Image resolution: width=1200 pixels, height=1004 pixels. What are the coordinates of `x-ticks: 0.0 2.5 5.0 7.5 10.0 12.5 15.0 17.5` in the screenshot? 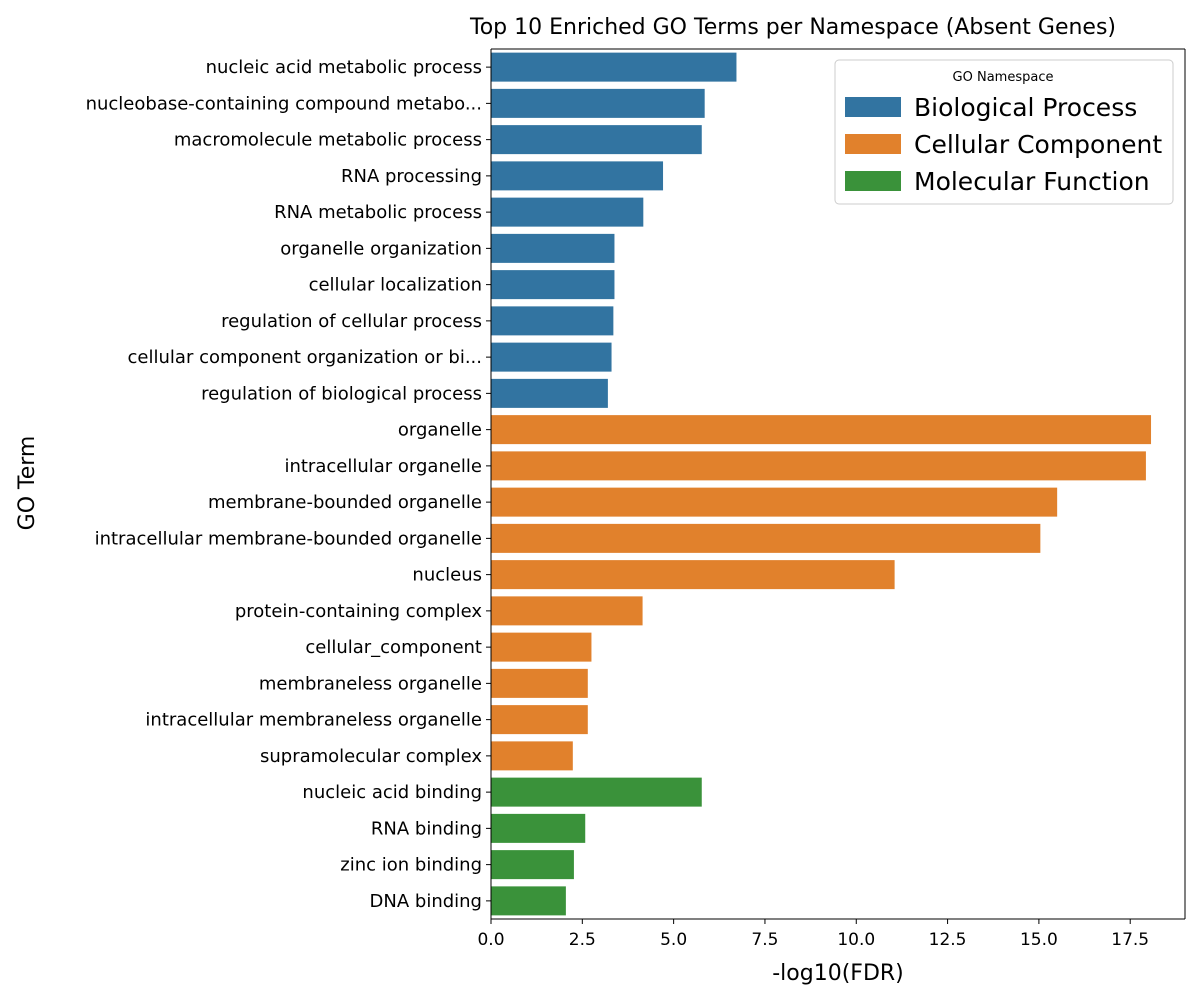 It's located at (813, 934).